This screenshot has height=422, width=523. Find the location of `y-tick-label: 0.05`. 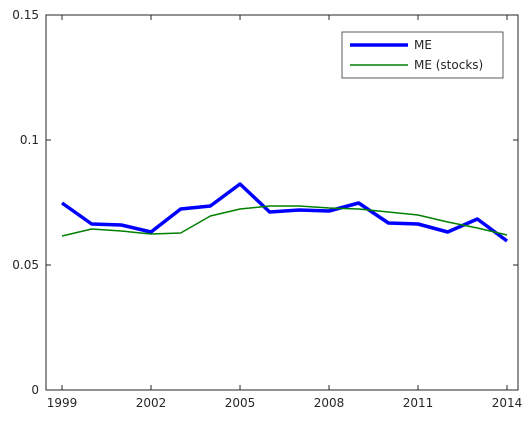

y-tick-label: 0.05 is located at coordinates (25, 265).